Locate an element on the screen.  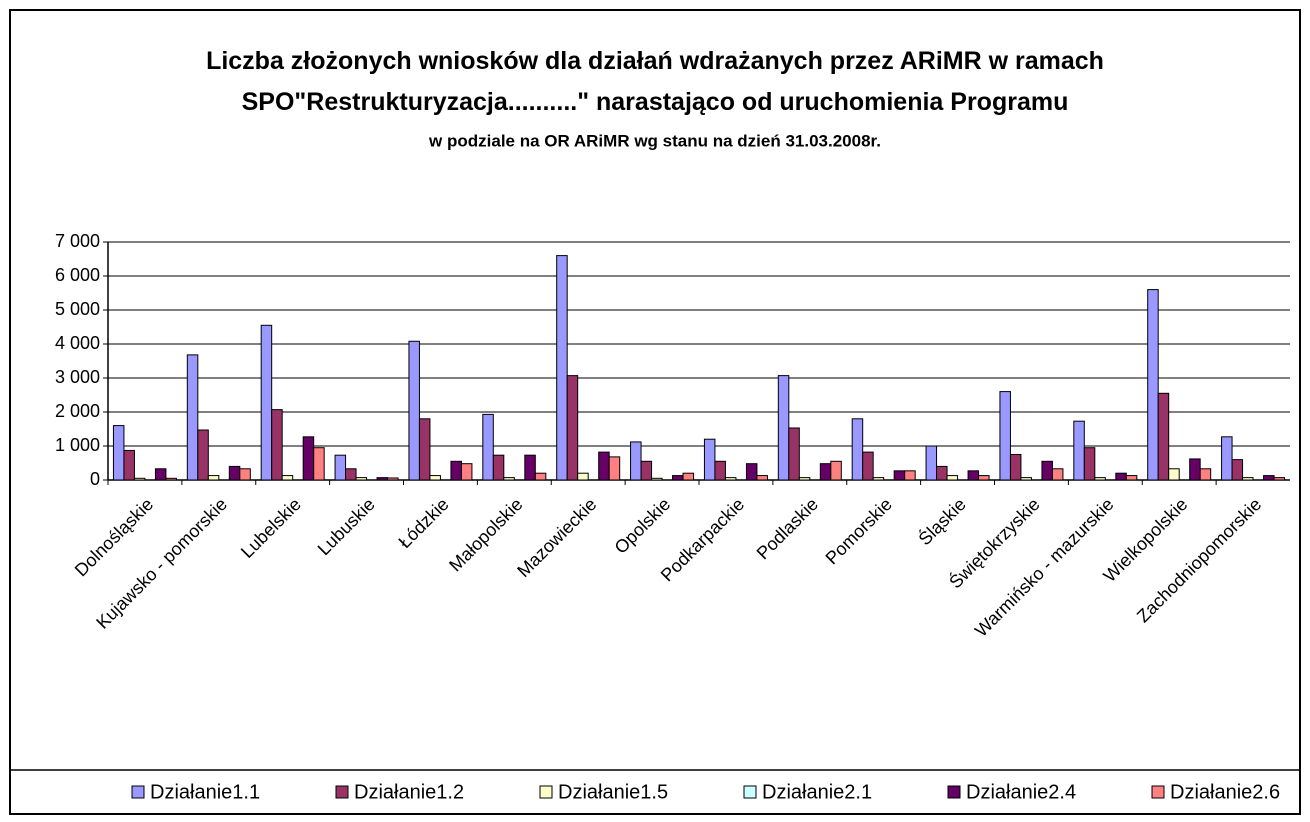
legend-label: Działanie1.2 is located at coordinates (409, 792).